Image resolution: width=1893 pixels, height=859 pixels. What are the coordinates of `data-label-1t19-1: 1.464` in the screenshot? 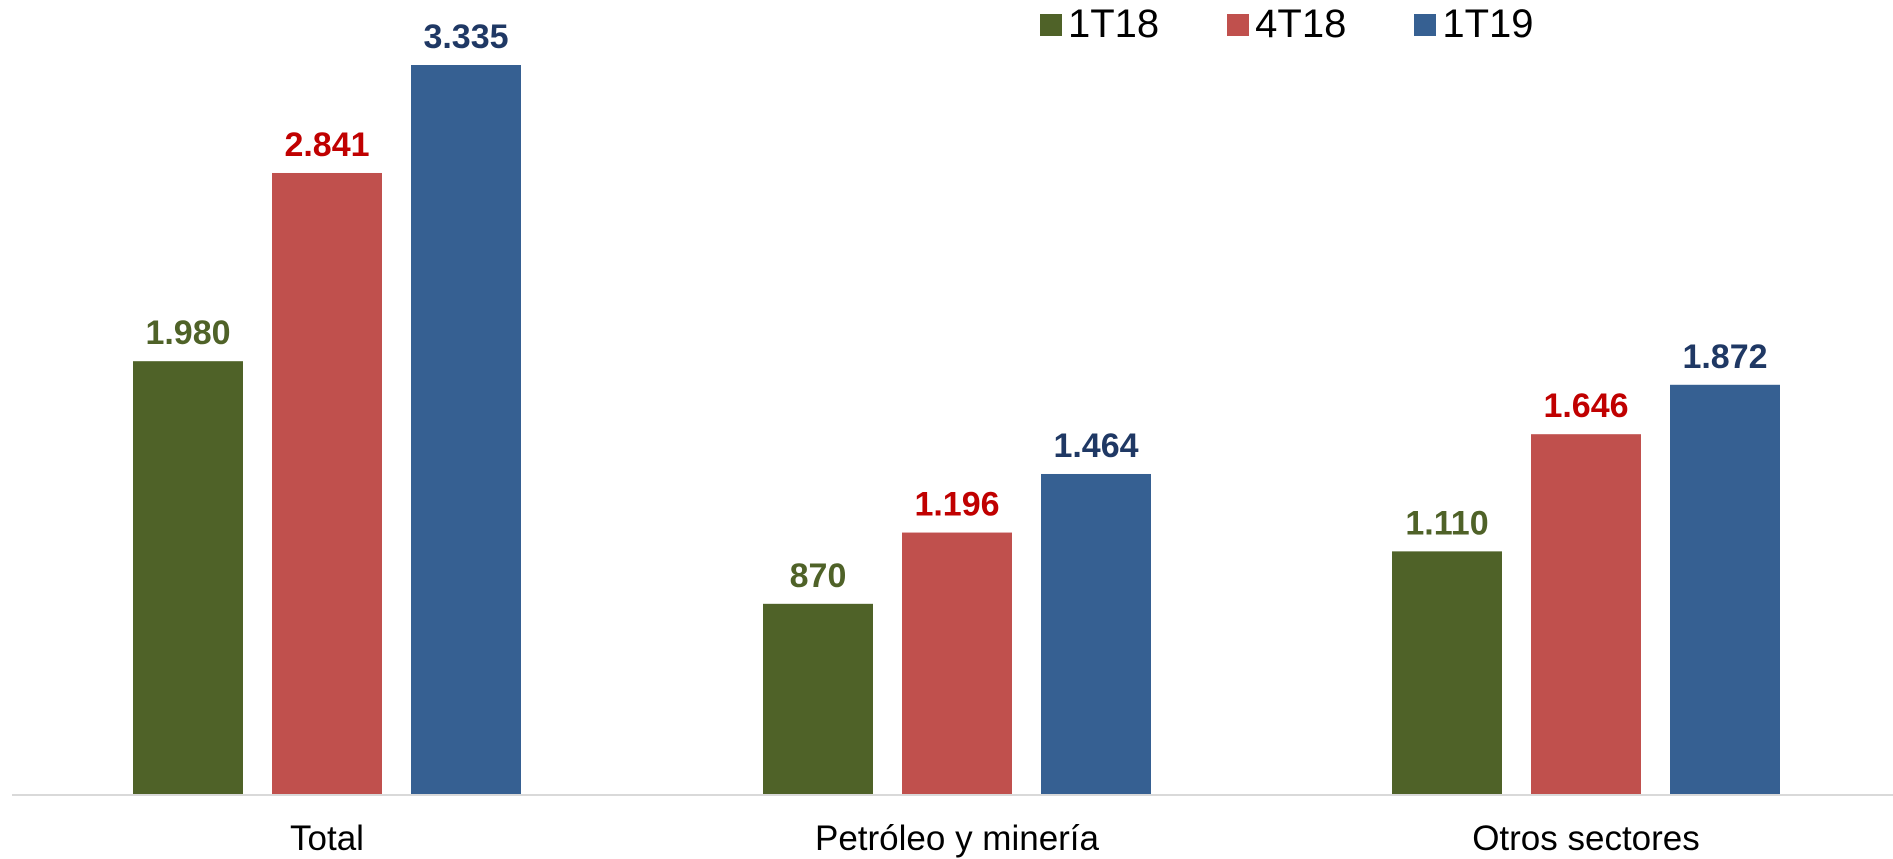 It's located at (1095, 446).